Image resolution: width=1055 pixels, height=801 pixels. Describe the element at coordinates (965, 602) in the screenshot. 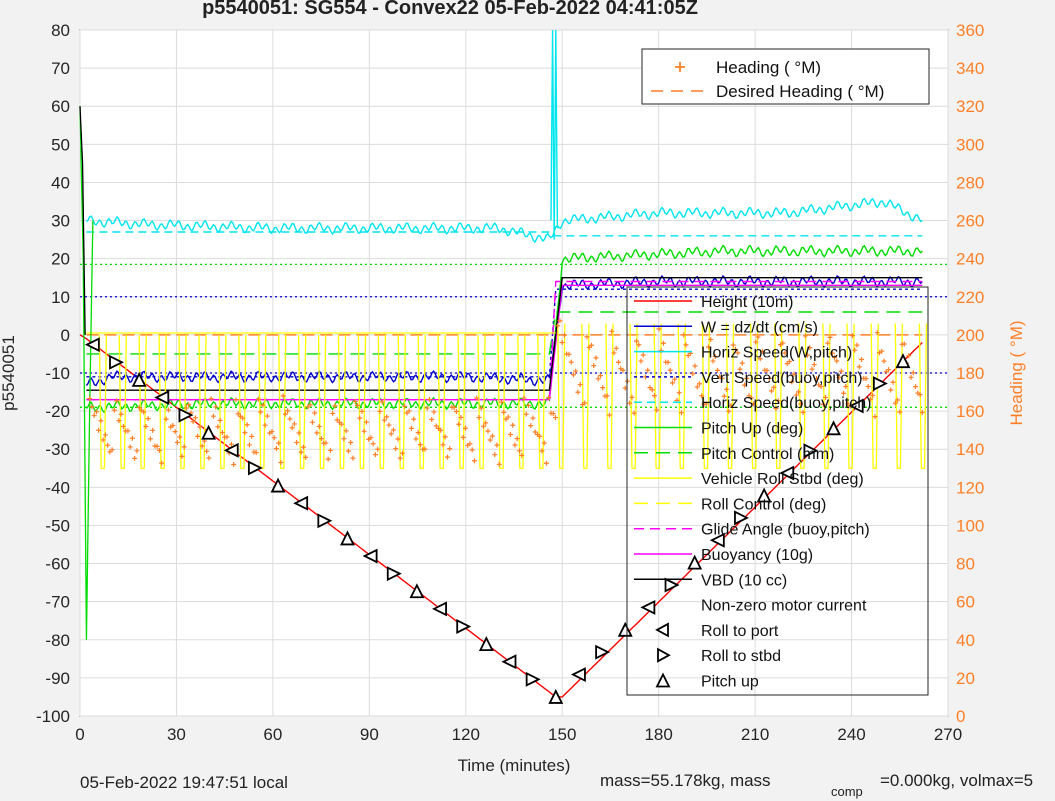

I see `y2-tick-label: 60` at that location.